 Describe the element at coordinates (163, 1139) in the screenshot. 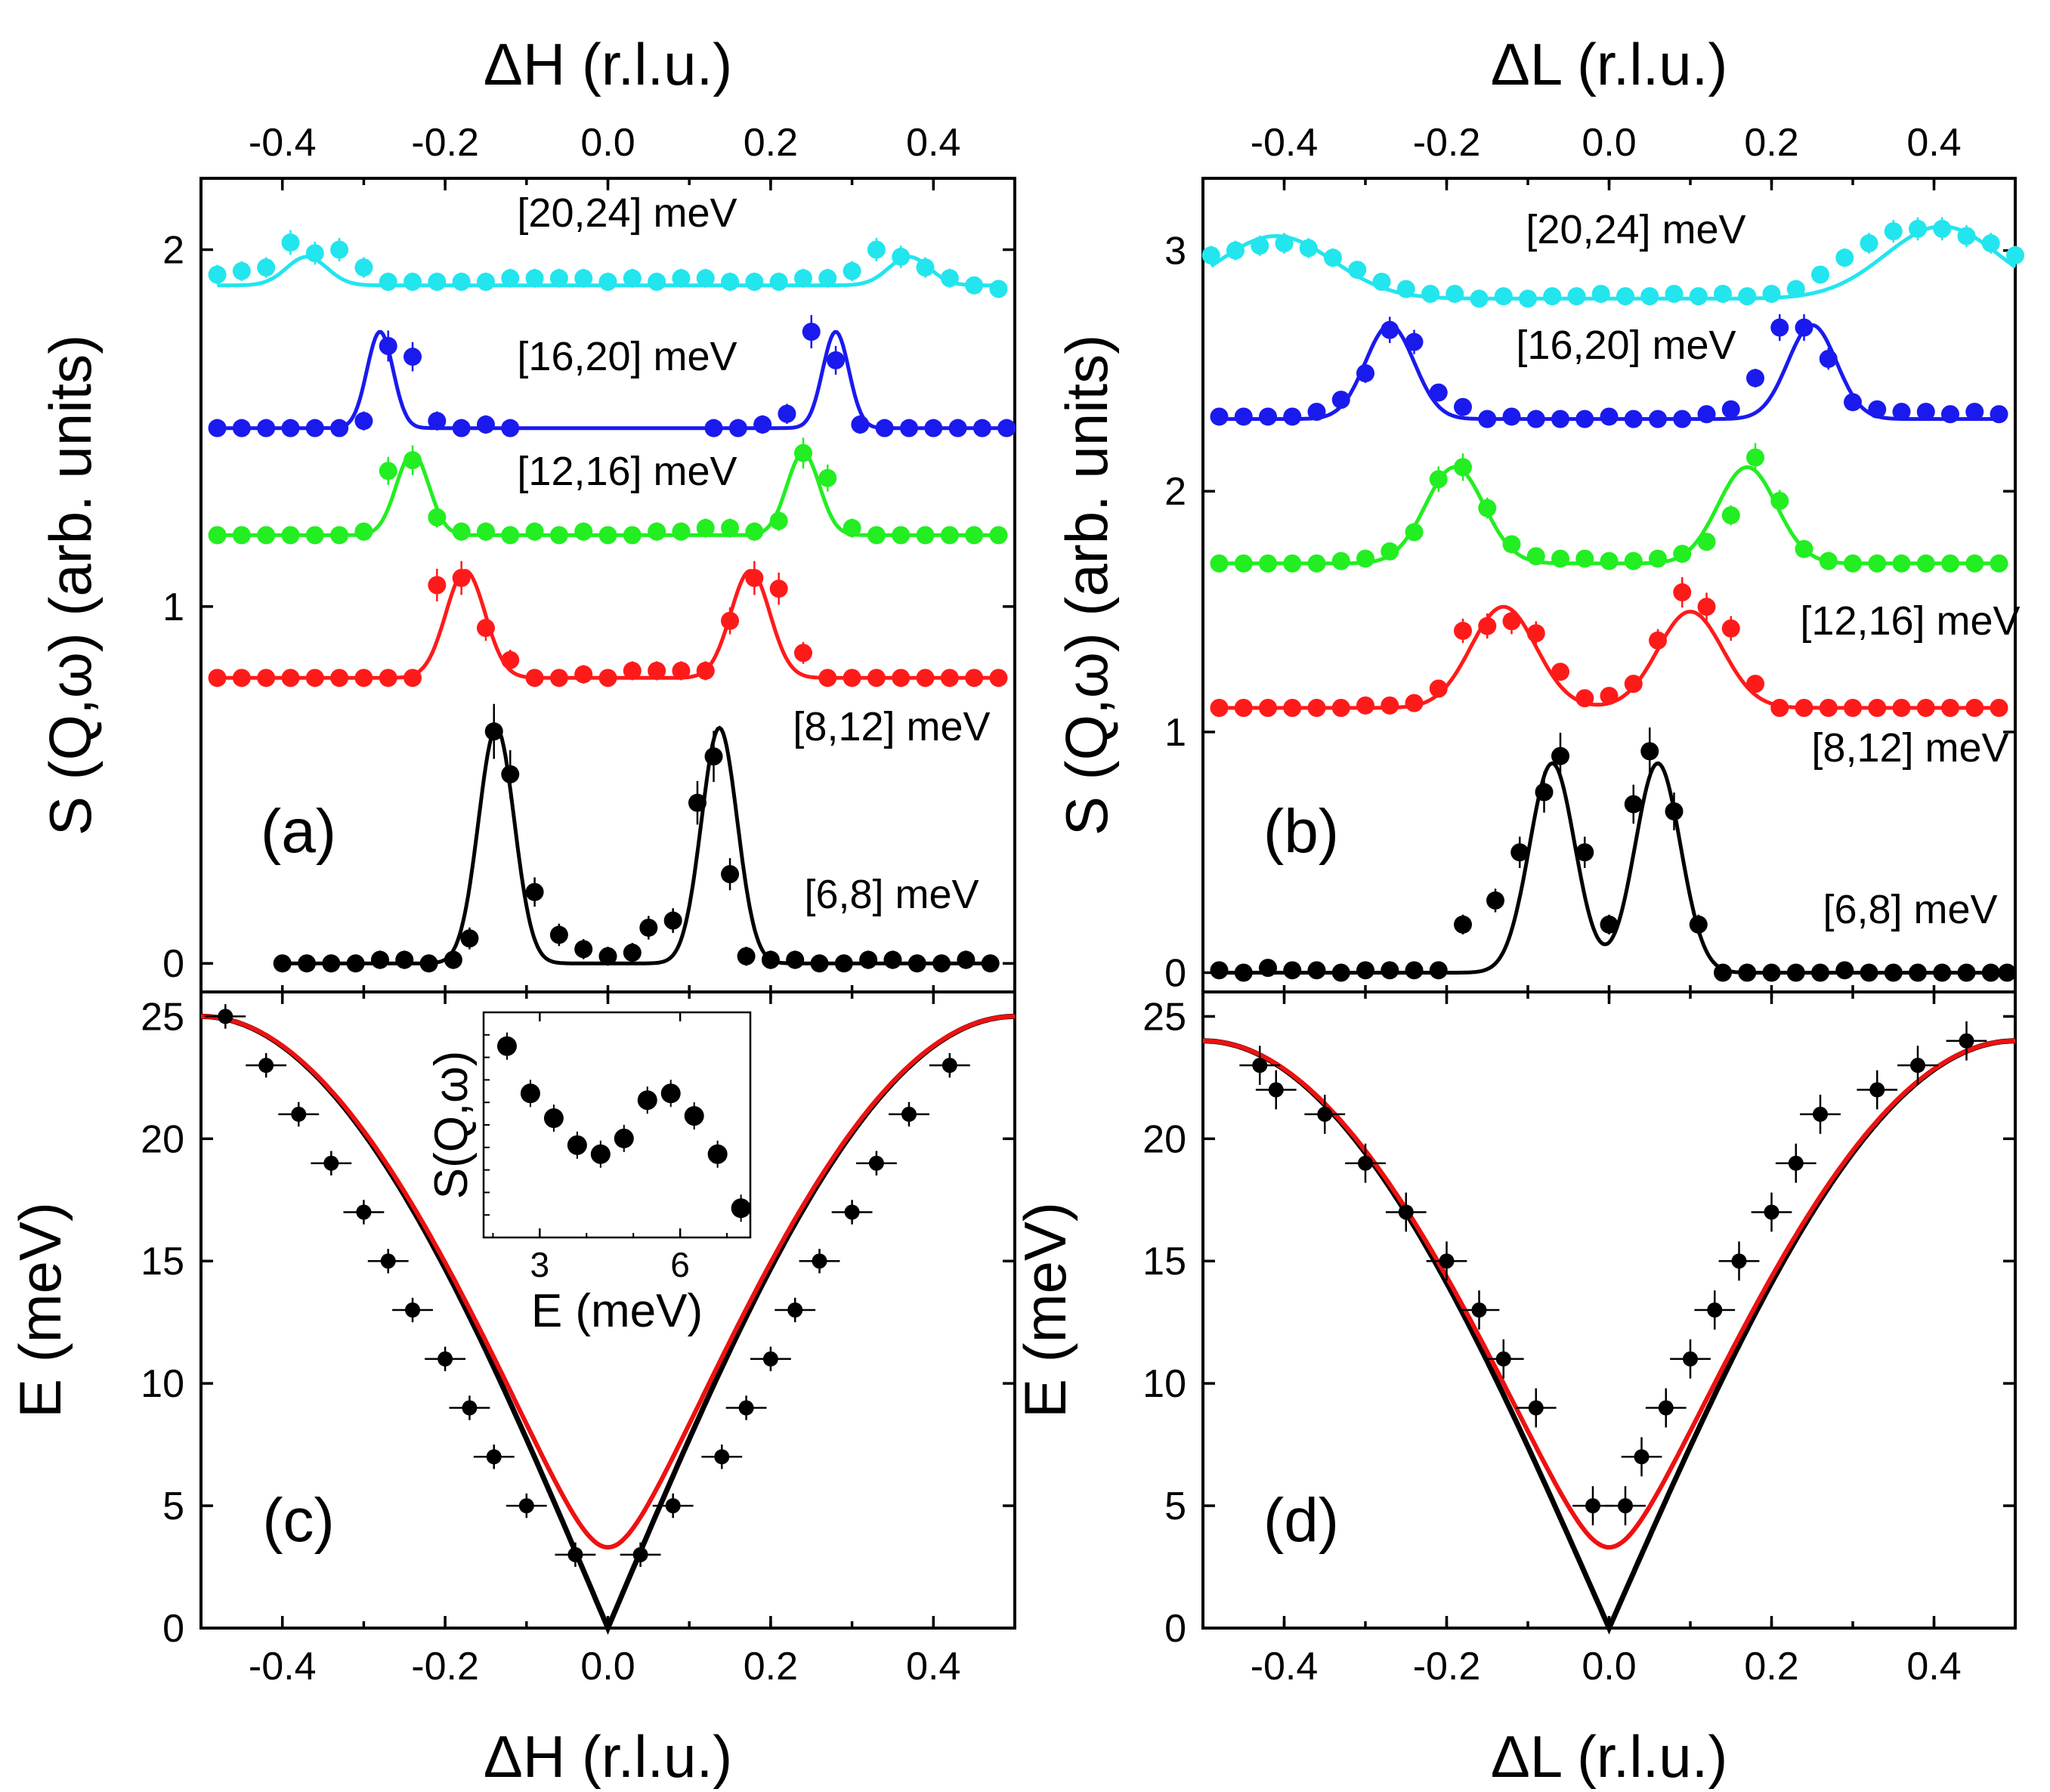

I see `y-tick-label: 20` at that location.